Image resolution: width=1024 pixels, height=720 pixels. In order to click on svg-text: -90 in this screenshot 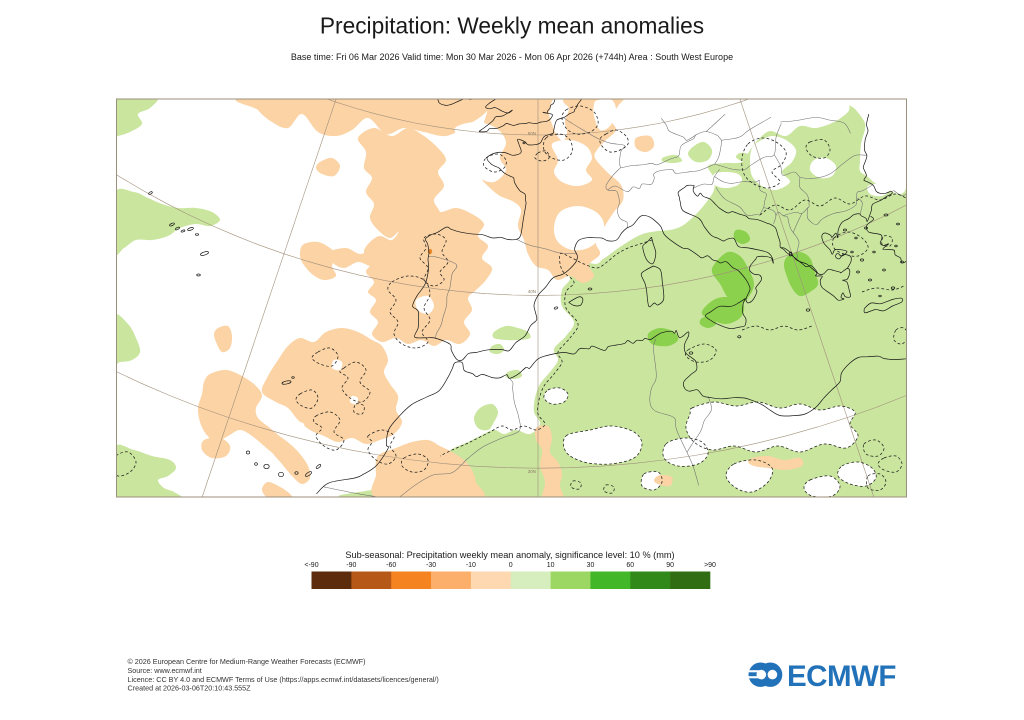, I will do `click(351, 565)`.